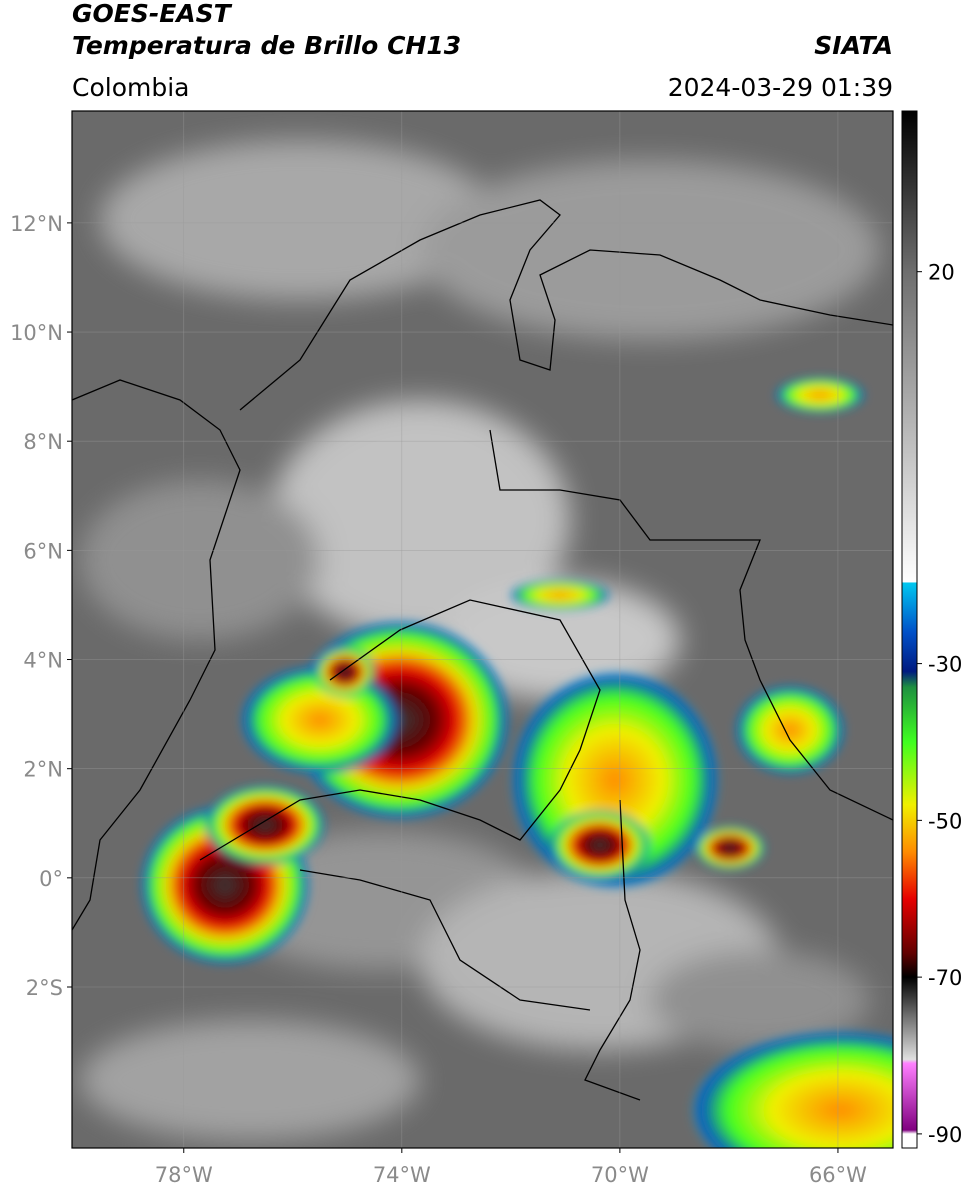 This screenshot has height=1190, width=966. I want to click on colorbar-tick-label: -70, so click(945, 978).